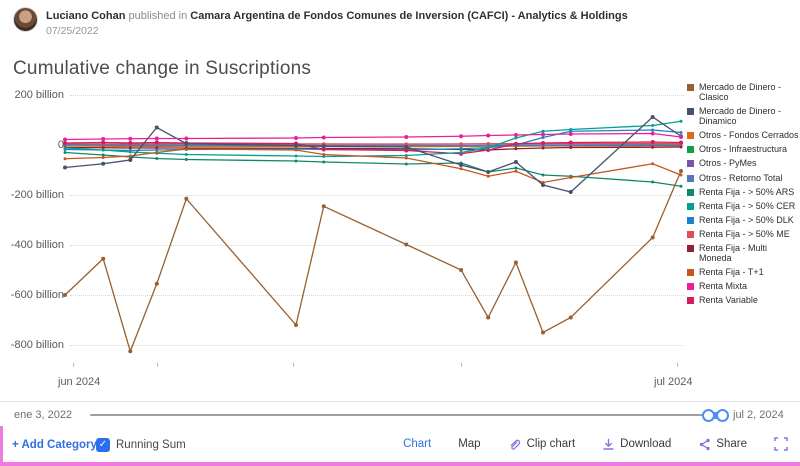 This screenshot has height=466, width=800. I want to click on legend-item: Renta Fija - > 50% ARS, so click(743, 192).